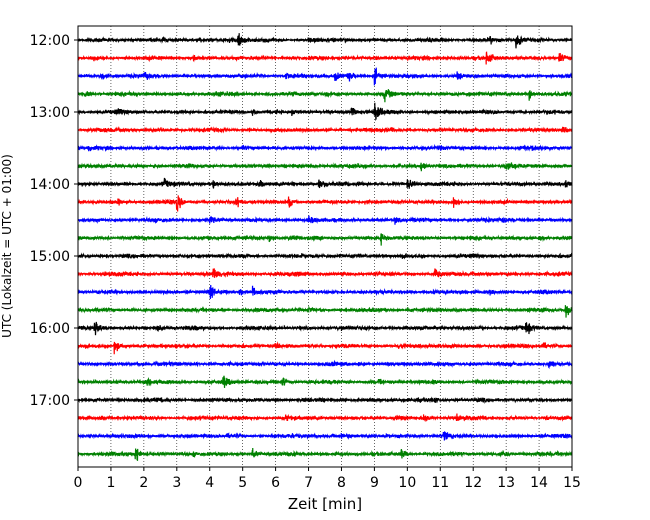 The height and width of the screenshot is (520, 650). Describe the element at coordinates (275, 483) in the screenshot. I see `x-tick-label: 6` at that location.